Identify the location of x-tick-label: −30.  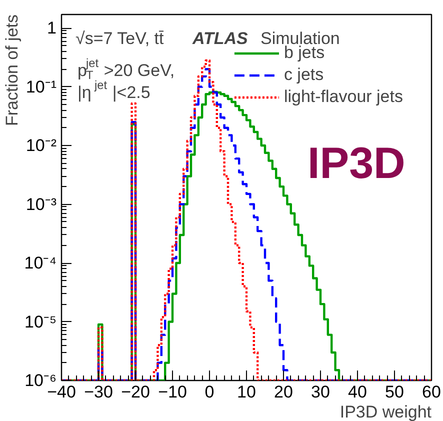
(98, 392).